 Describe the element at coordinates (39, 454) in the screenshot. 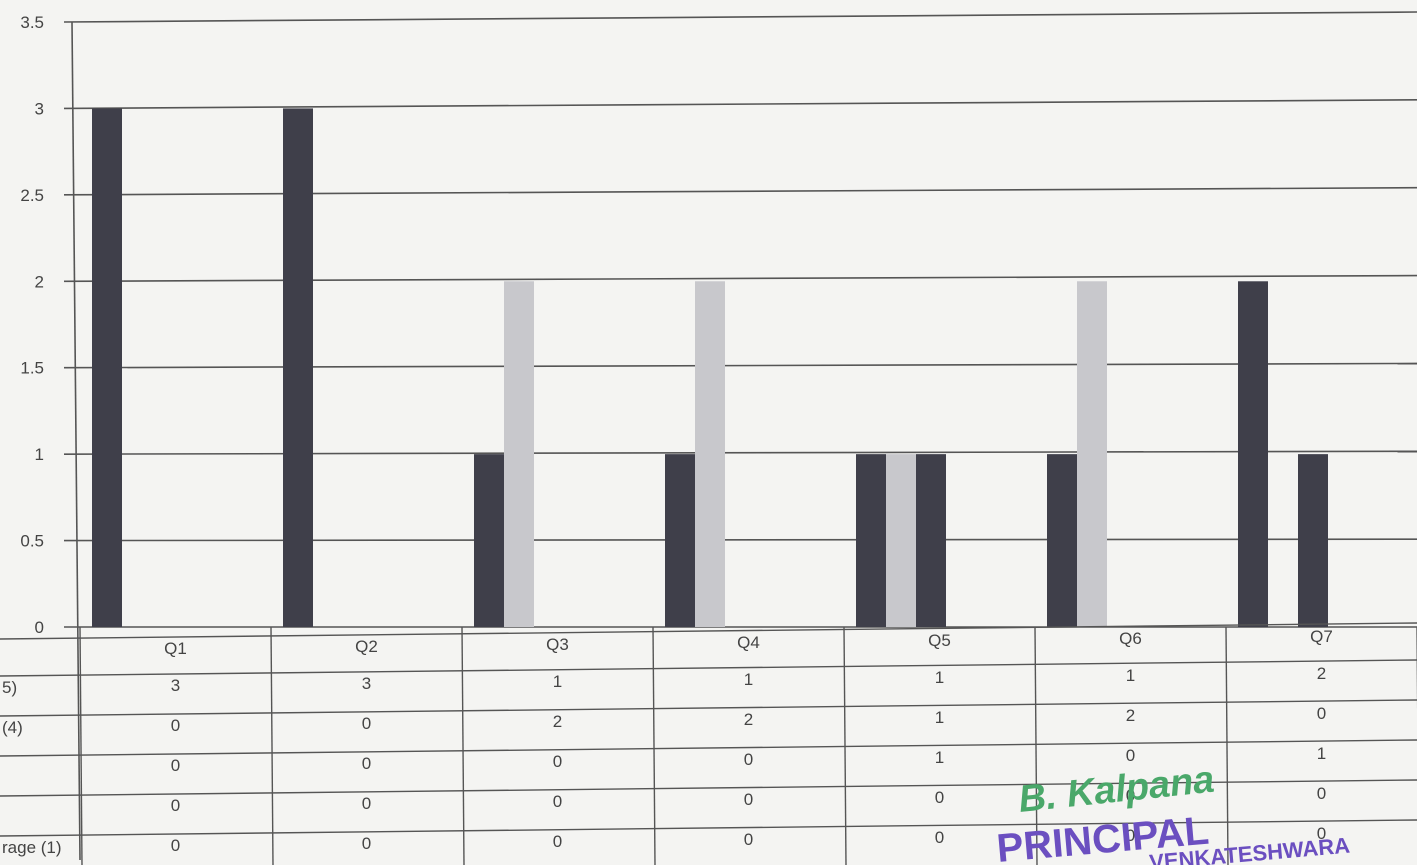

I see `y-tick-label: 1` at that location.